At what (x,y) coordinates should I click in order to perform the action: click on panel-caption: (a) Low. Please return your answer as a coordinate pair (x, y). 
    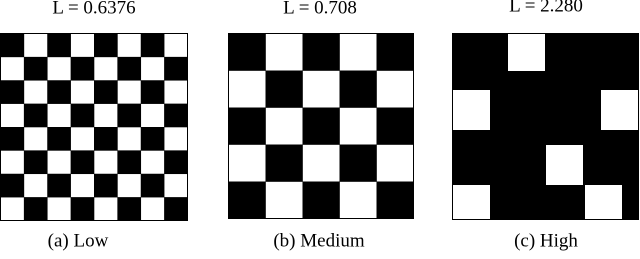
    Looking at the image, I should click on (78, 240).